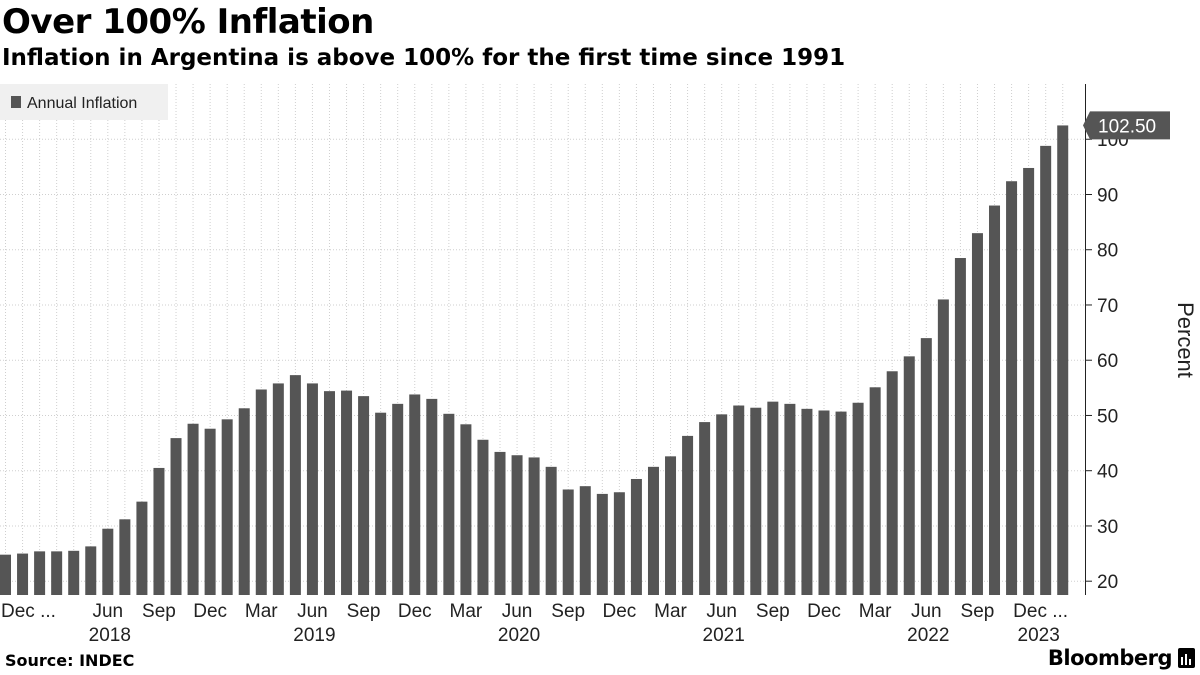 This screenshot has width=1200, height=675. Describe the element at coordinates (519, 635) in the screenshot. I see `x-year-label: 2020` at that location.